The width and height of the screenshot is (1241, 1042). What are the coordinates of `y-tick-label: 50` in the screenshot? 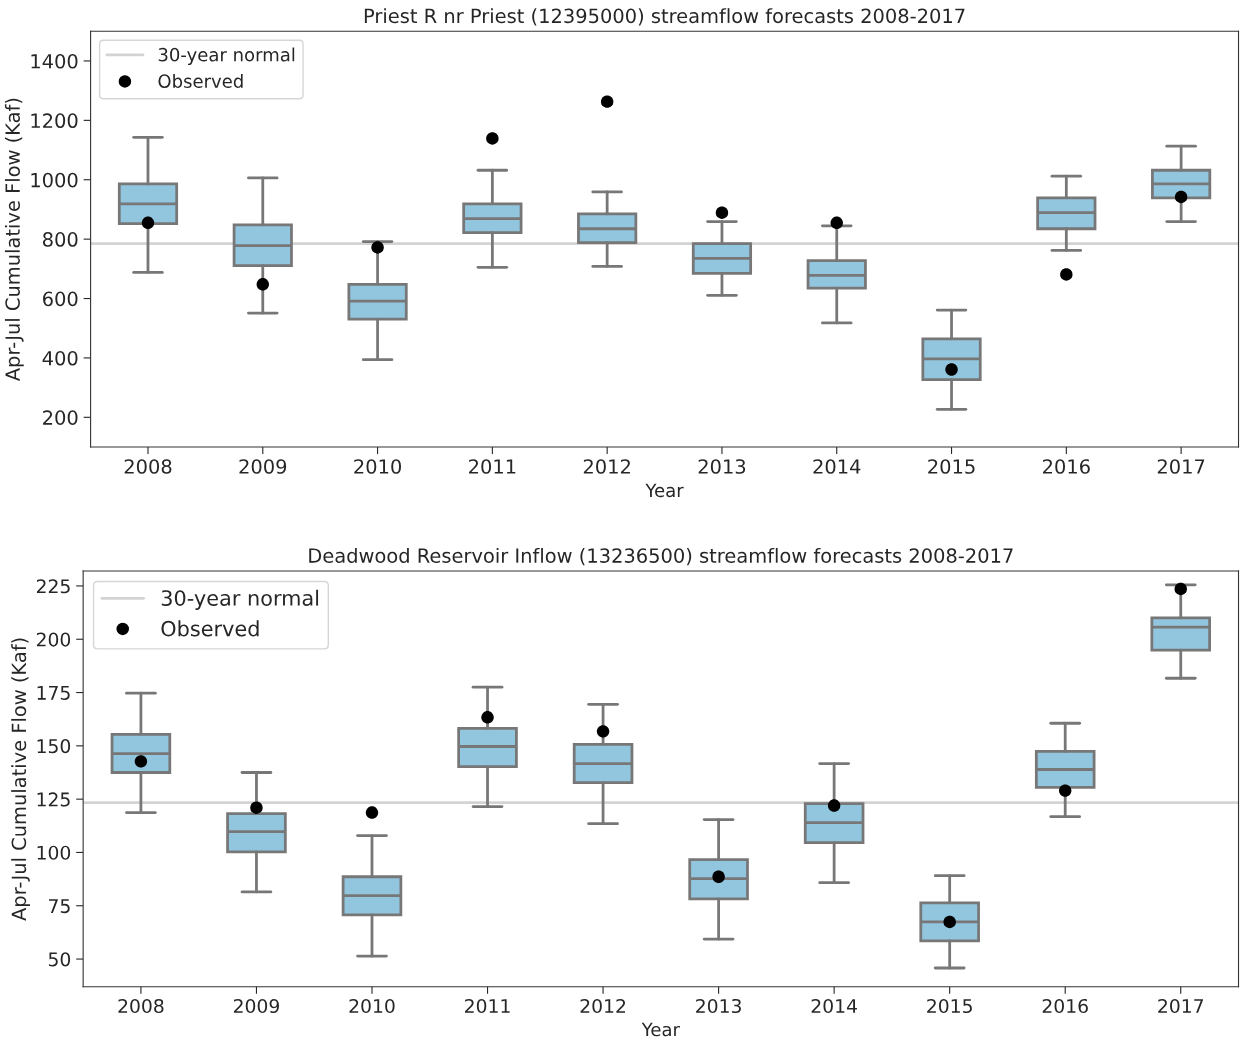 It's located at (59, 959).